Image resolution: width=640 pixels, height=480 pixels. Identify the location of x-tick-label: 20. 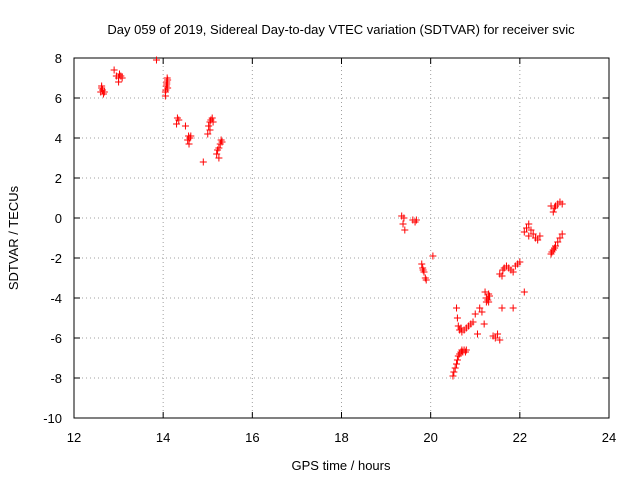
(430, 437).